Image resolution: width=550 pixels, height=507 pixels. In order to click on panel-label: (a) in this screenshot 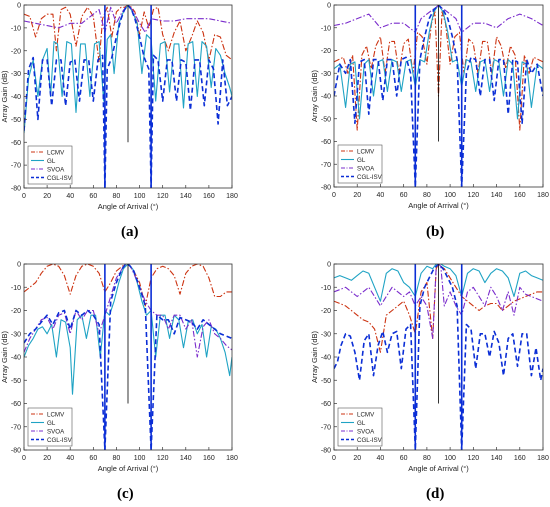, I will do `click(130, 232)`.